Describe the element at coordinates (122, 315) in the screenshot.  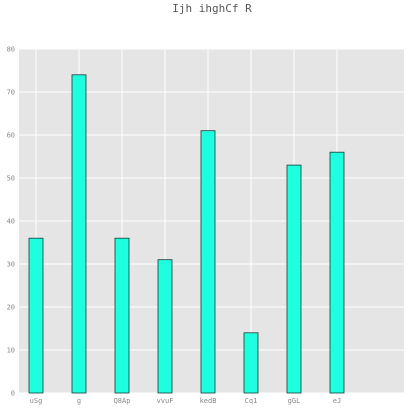
I see `bar-Q8Ap` at that location.